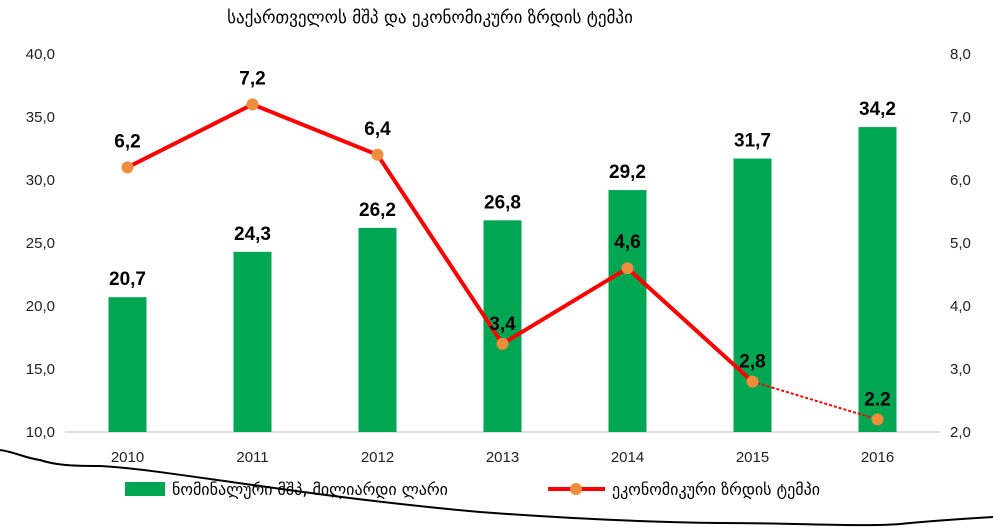 The height and width of the screenshot is (529, 993). What do you see at coordinates (877, 457) in the screenshot?
I see `x-tick-label: 2016` at bounding box center [877, 457].